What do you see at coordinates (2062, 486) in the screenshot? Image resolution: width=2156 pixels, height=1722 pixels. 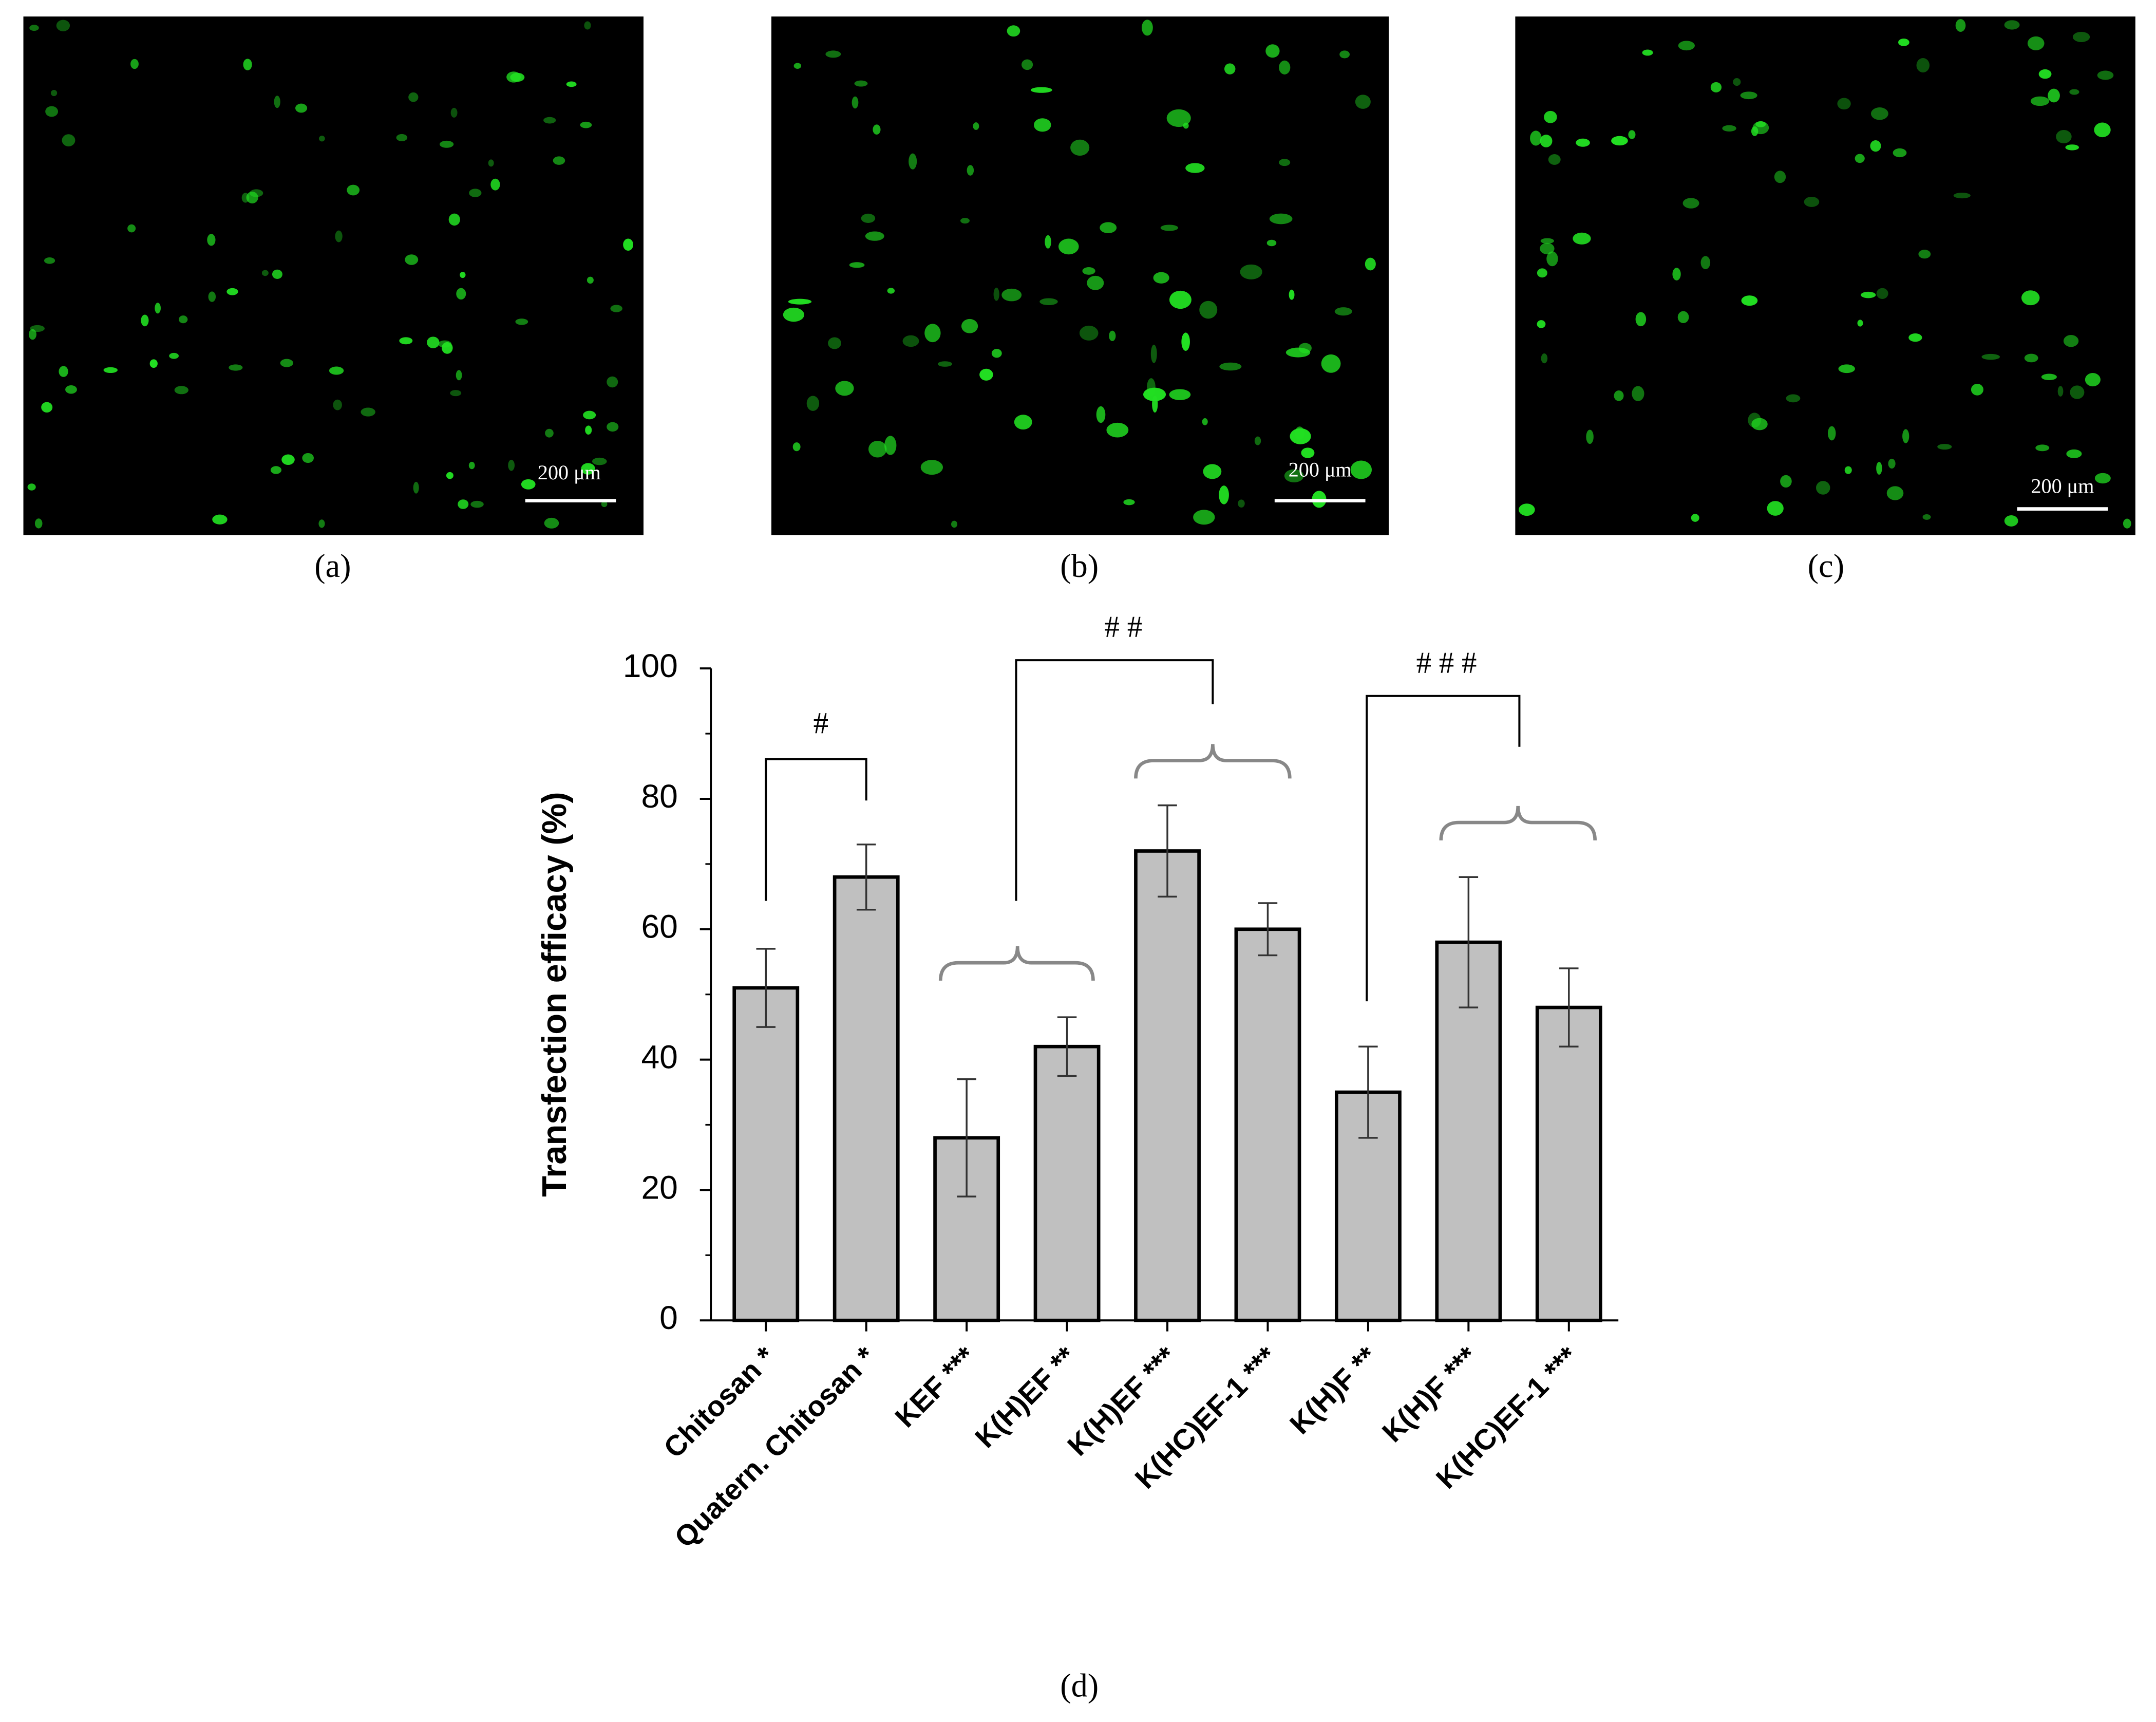 I see `scale-bar-label: 200 μm` at bounding box center [2062, 486].